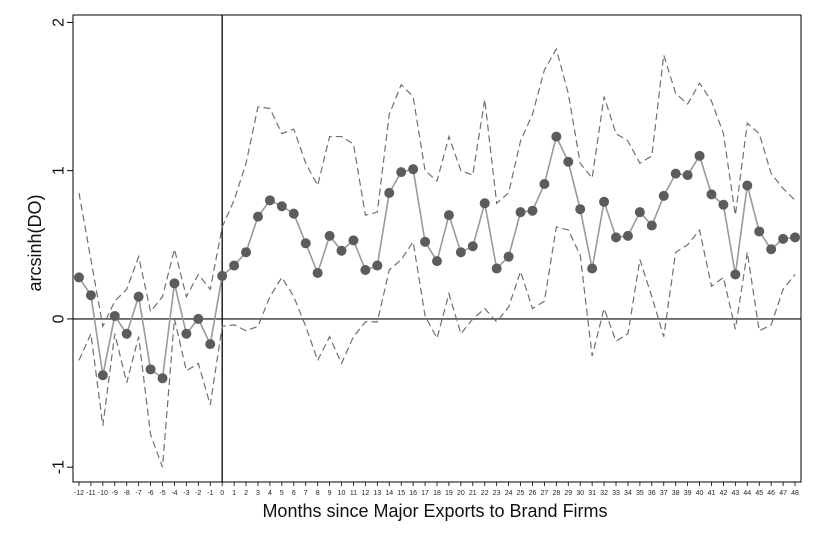  I want to click on x-tick-label: -3, so click(186, 493).